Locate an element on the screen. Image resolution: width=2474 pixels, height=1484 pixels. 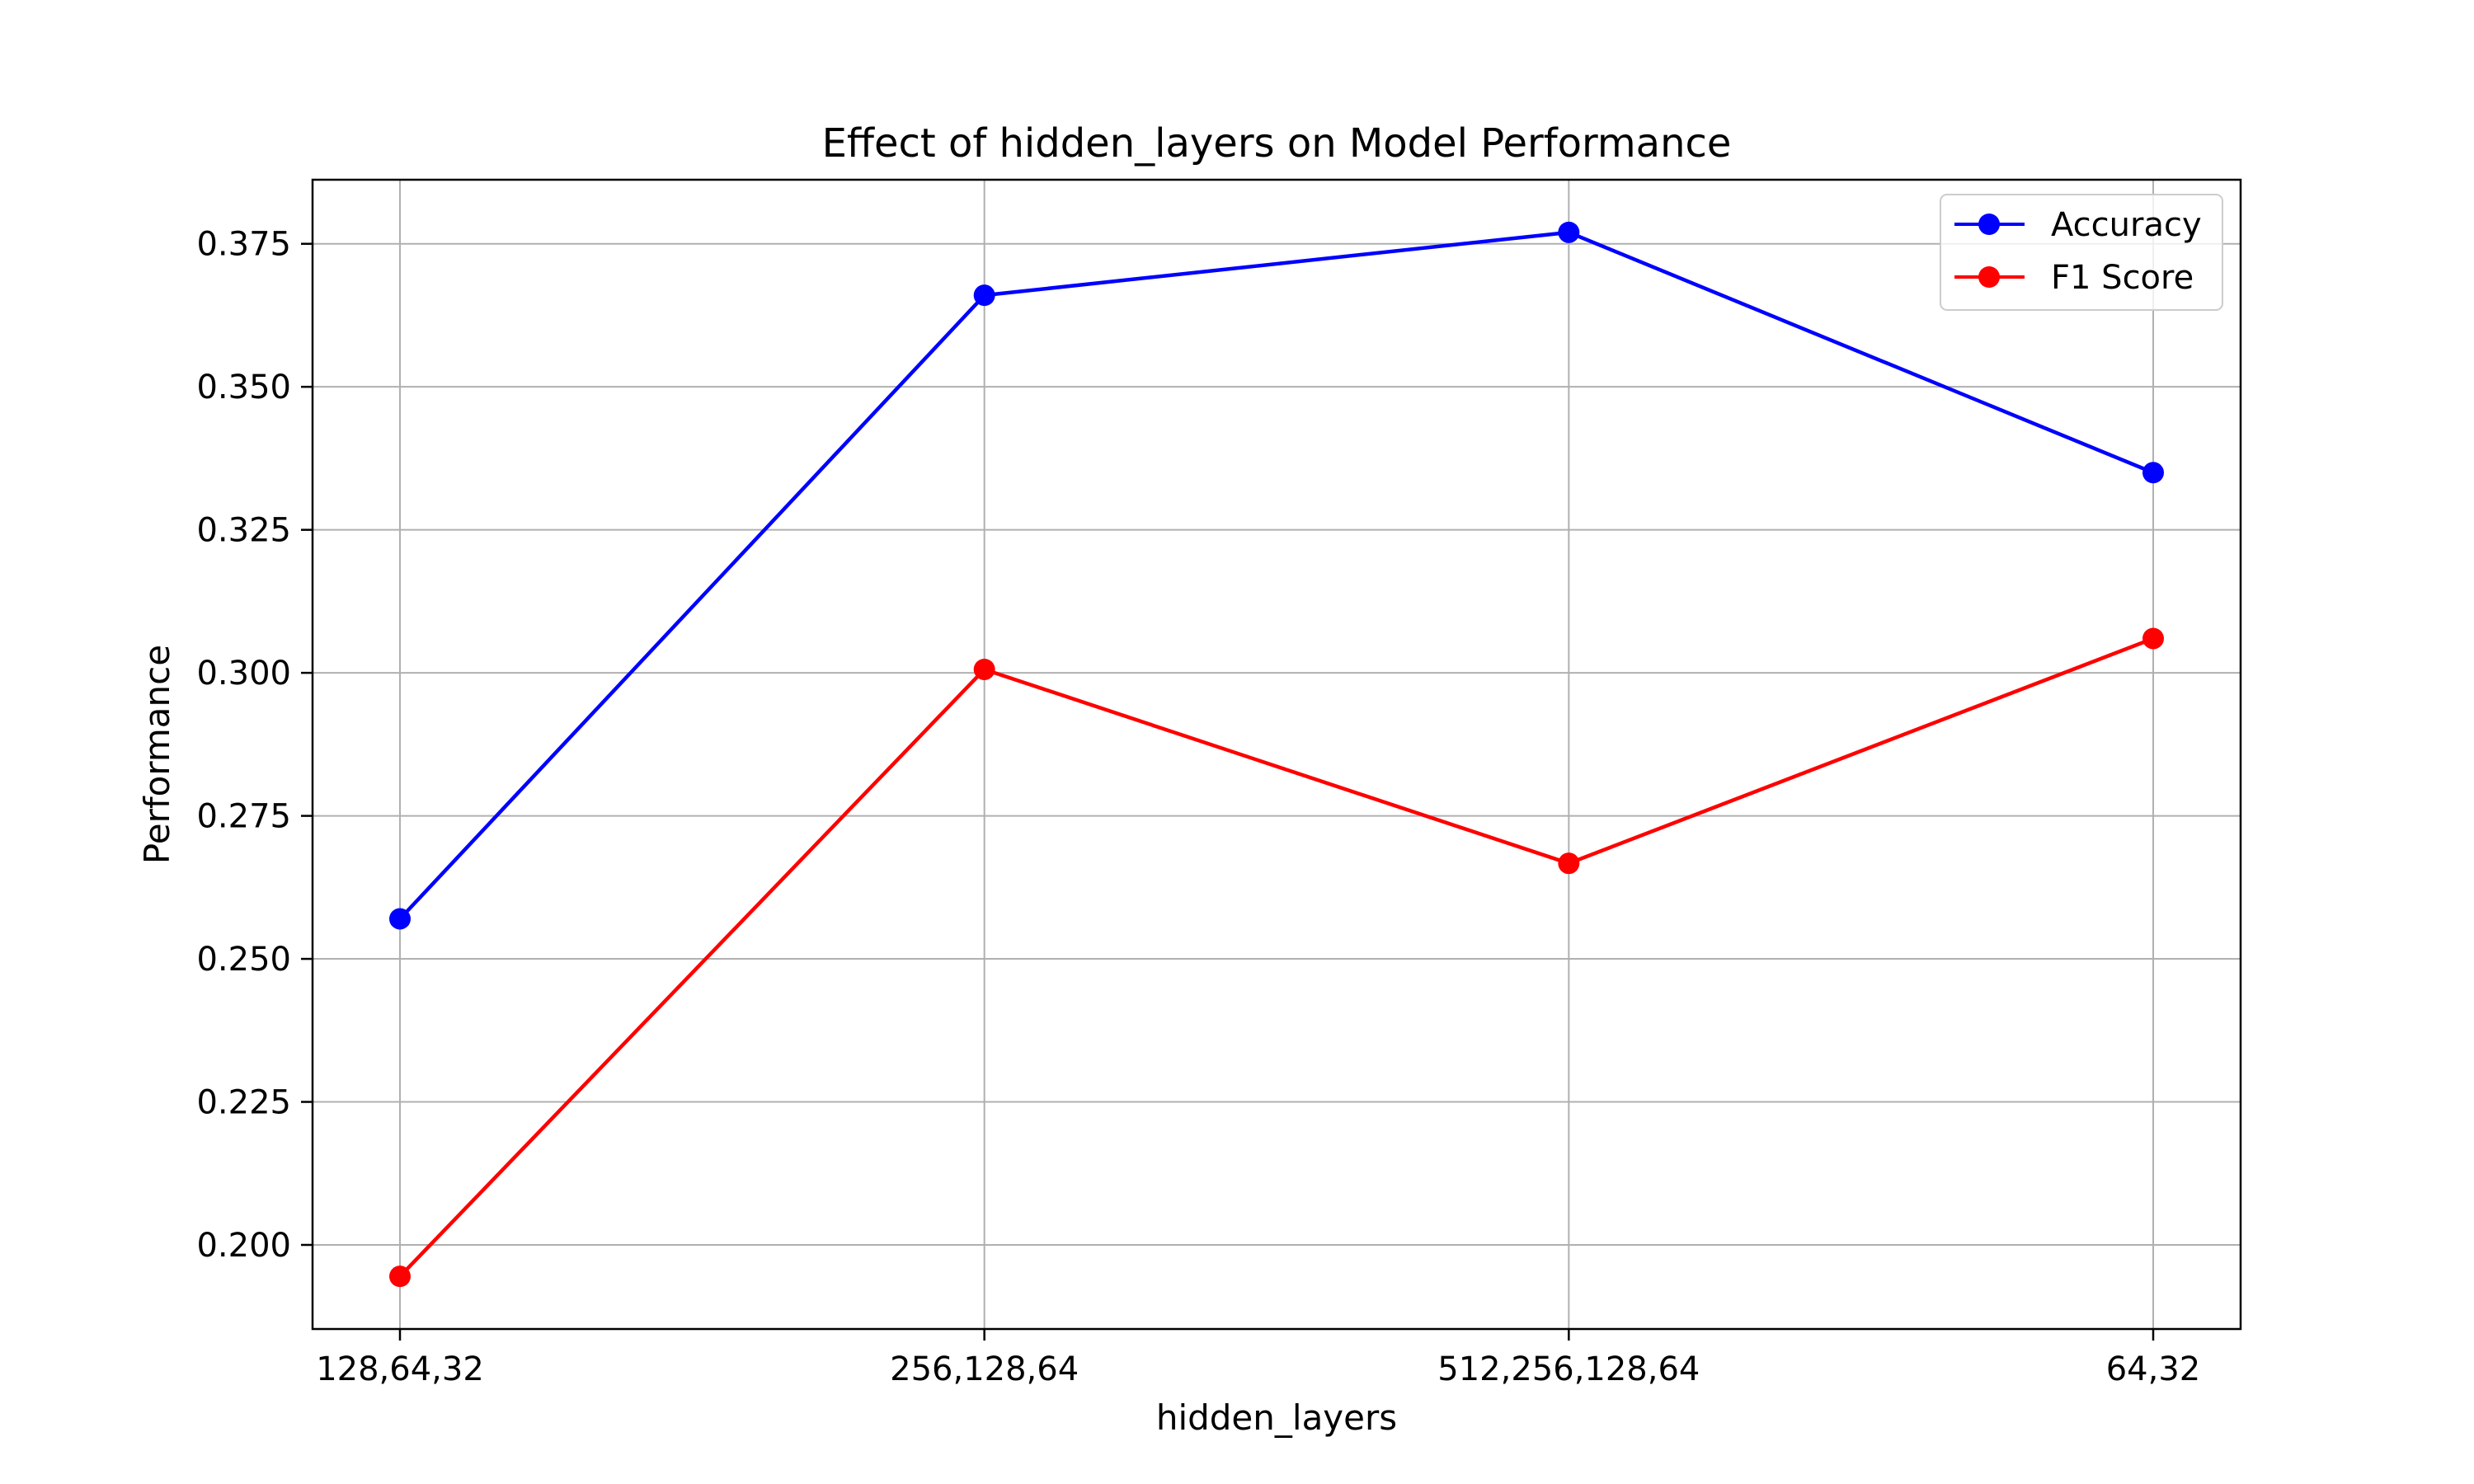
legend: Accuracy F1 Score is located at coordinates (2081, 252).